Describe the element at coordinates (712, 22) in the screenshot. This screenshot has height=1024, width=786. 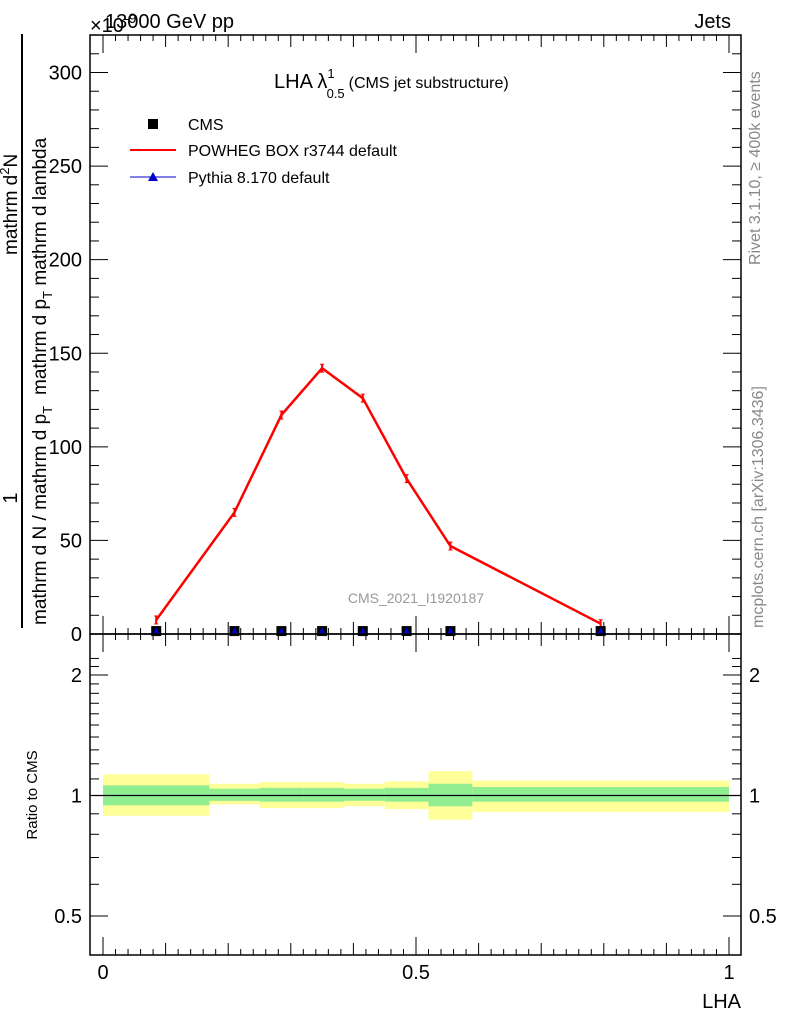
I see `process-label: Jets` at that location.